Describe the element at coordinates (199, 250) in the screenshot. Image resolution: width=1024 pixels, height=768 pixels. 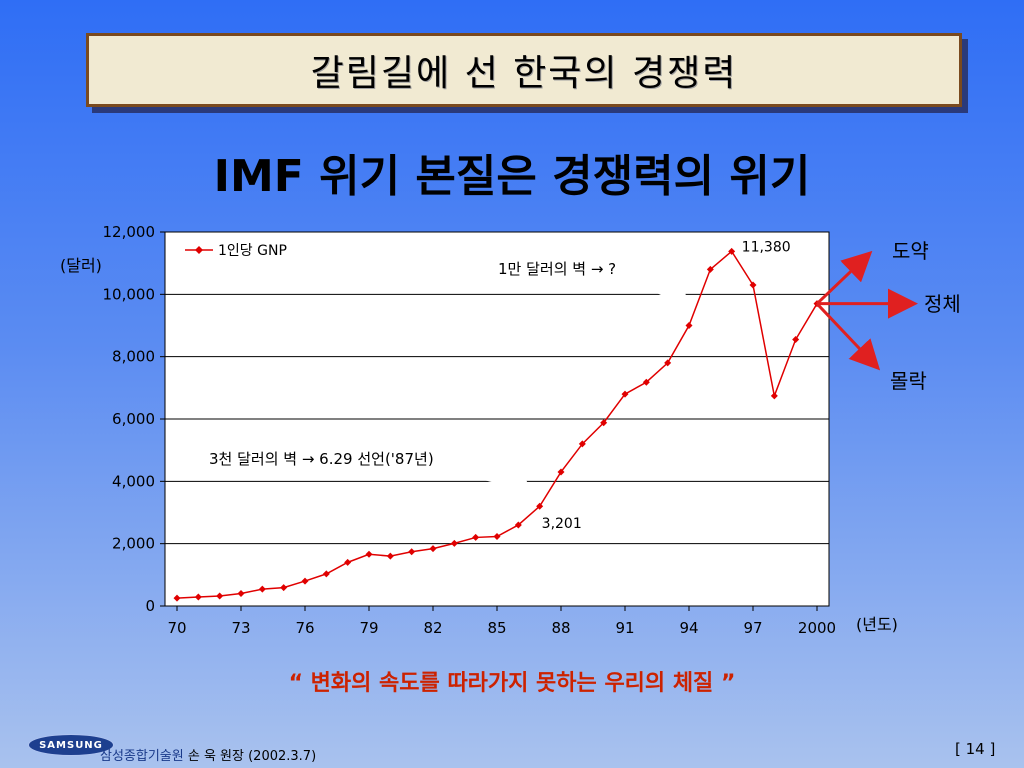
I see `legend-marker` at that location.